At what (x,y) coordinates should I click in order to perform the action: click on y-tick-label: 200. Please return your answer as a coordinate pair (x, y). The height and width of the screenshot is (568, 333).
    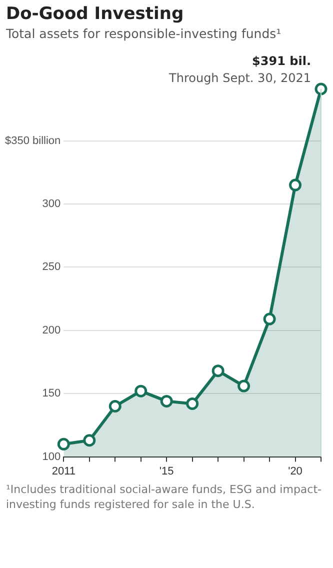
    Looking at the image, I should click on (51, 330).